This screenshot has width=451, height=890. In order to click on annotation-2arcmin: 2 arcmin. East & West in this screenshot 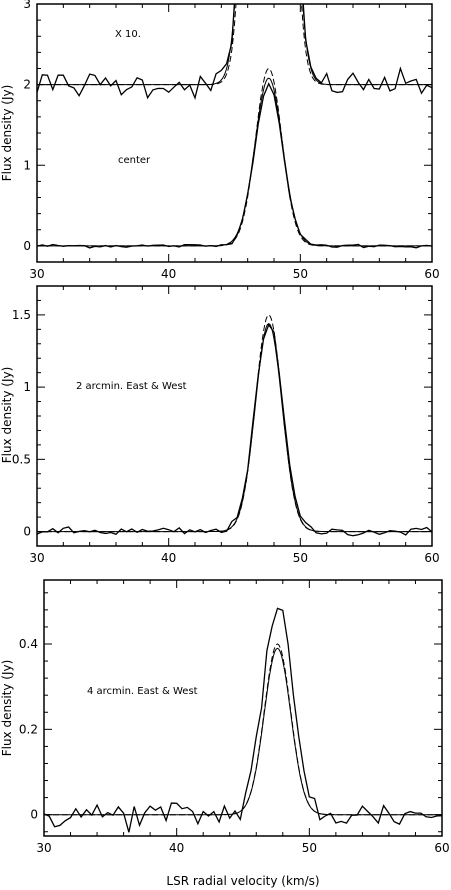, I will do `click(131, 386)`.